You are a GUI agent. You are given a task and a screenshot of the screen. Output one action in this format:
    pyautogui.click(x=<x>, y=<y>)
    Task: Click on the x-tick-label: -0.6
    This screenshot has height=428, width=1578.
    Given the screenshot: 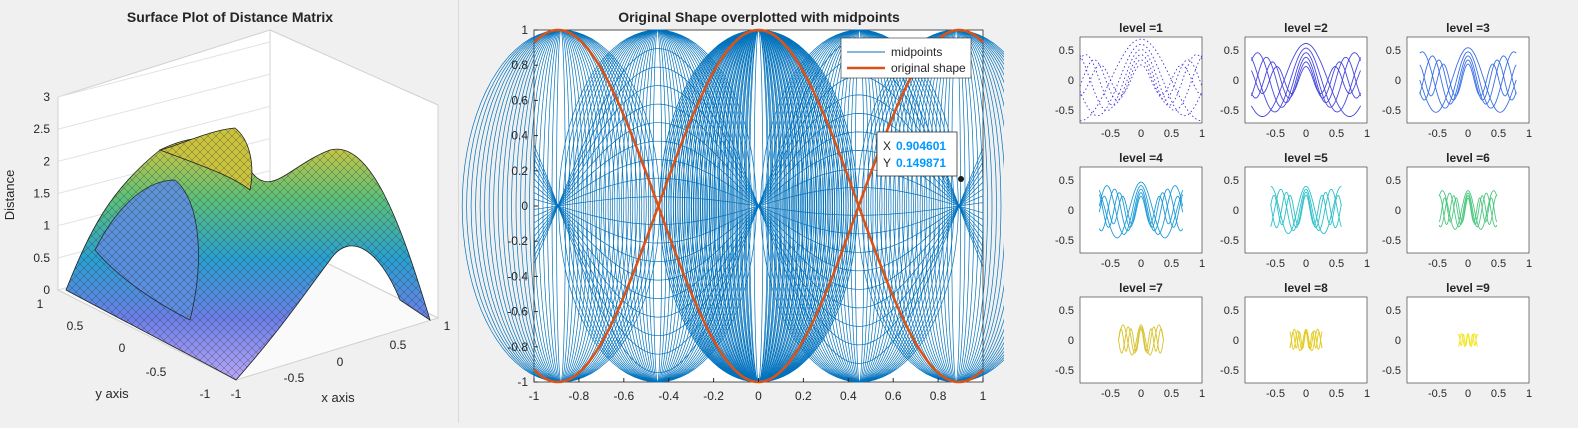 What is the action you would take?
    pyautogui.click(x=623, y=396)
    